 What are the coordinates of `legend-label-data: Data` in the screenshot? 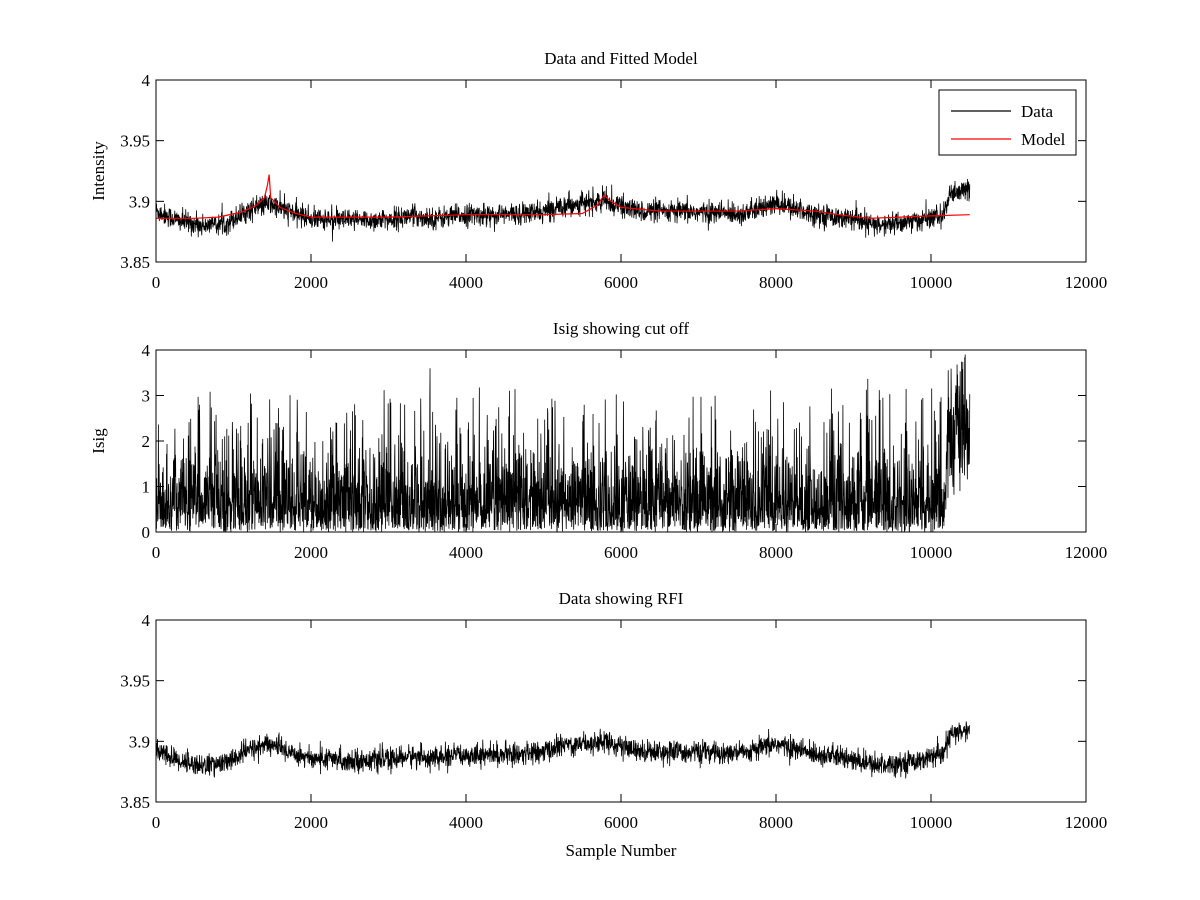 It's located at (1037, 111).